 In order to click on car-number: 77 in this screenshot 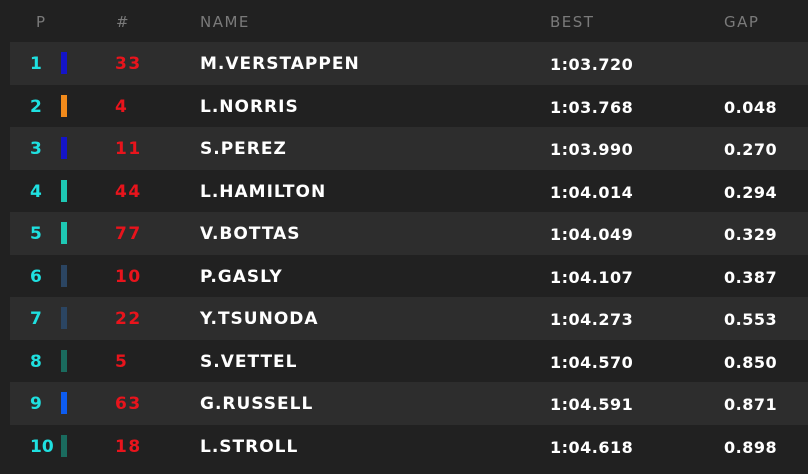, I will do `click(128, 234)`.